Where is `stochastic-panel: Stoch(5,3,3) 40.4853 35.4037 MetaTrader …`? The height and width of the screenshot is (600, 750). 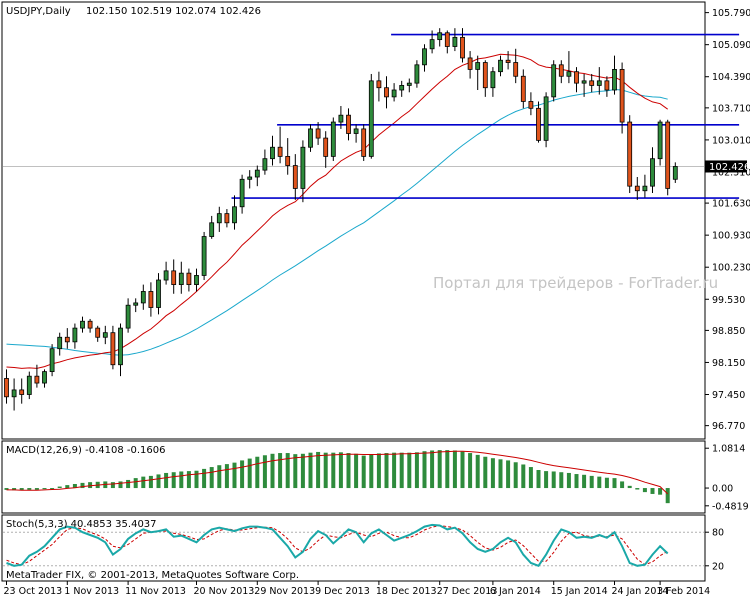
stochastic-panel: Stoch(5,3,3) 40.4853 35.4037 MetaTrader … is located at coordinates (362, 548).